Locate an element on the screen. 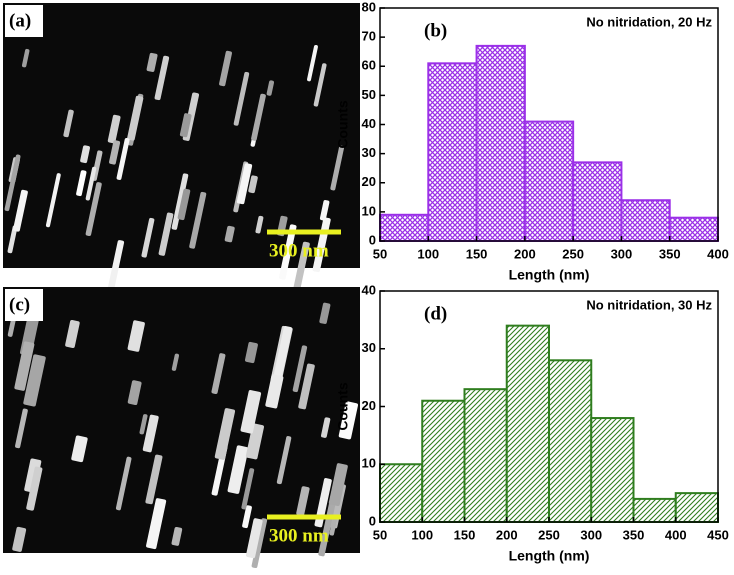  x-tick-label: 450 is located at coordinates (718, 534).